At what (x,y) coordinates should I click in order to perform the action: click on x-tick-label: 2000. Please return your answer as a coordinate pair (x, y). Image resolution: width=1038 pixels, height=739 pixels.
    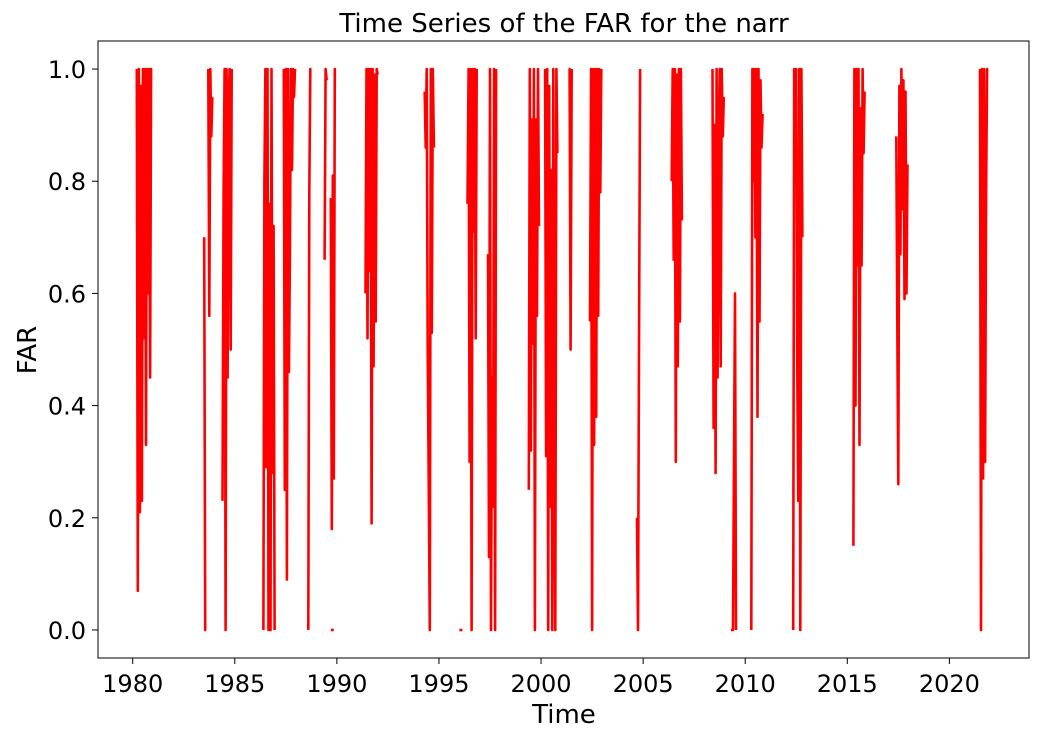
    Looking at the image, I should click on (541, 684).